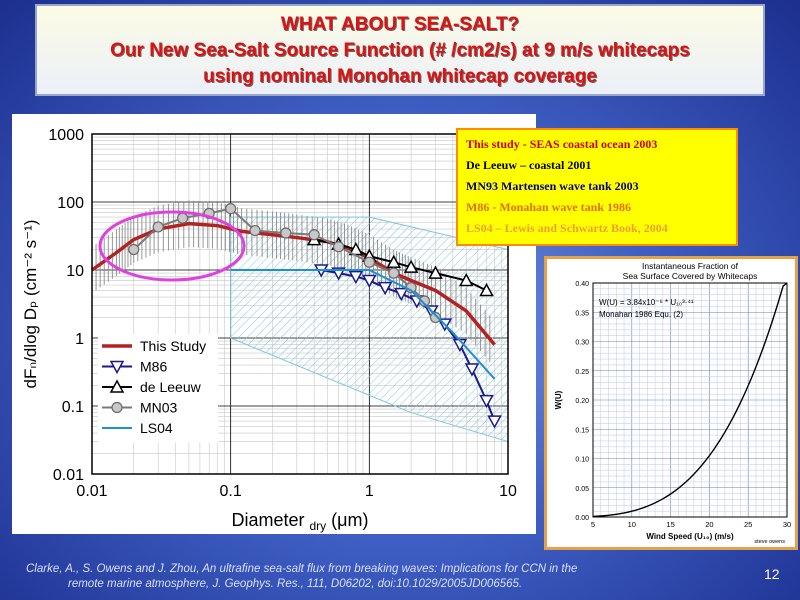 This screenshot has width=800, height=600. What do you see at coordinates (690, 276) in the screenshot?
I see `wc-title-line-2: Sea Surface Covered by Whitecaps` at bounding box center [690, 276].